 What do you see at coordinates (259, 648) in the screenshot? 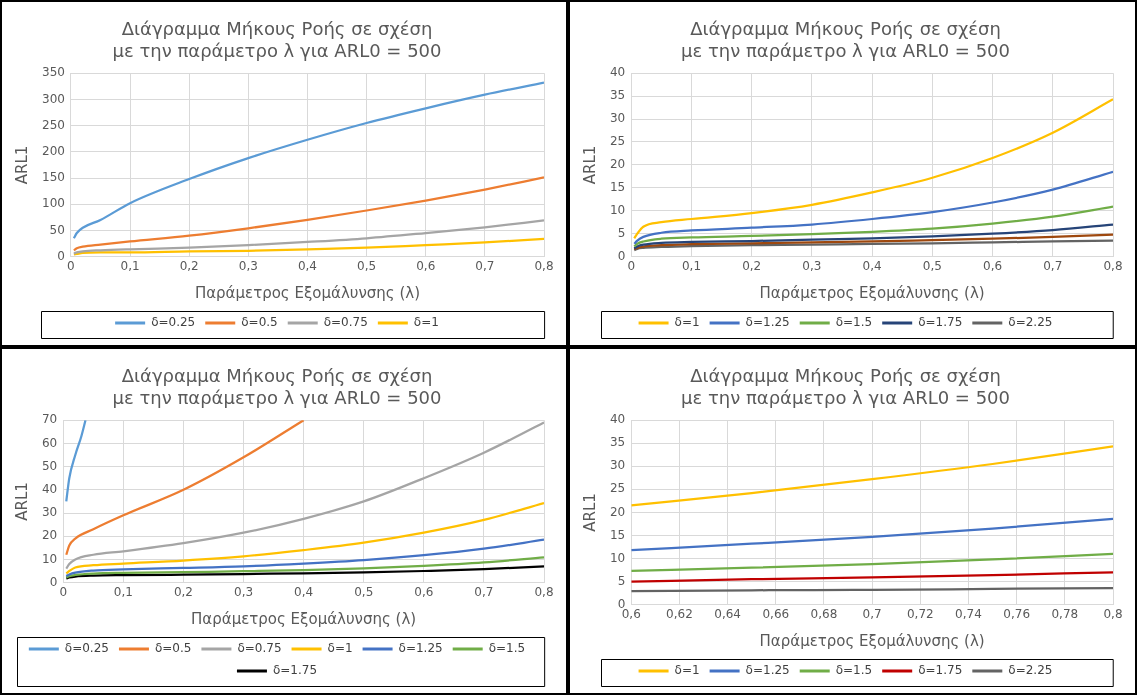
I see `legend-label: δ=0.75` at bounding box center [259, 648].